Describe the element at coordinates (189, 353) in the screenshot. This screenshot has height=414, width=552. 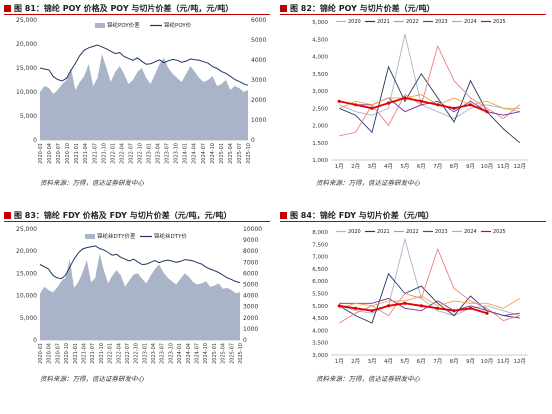
I see `x-tick-label: 2024-04` at that location.